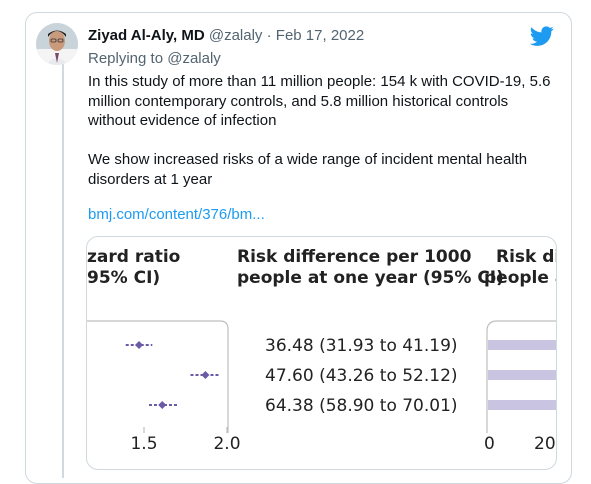  Describe the element at coordinates (57, 44) in the screenshot. I see `avatar` at that location.